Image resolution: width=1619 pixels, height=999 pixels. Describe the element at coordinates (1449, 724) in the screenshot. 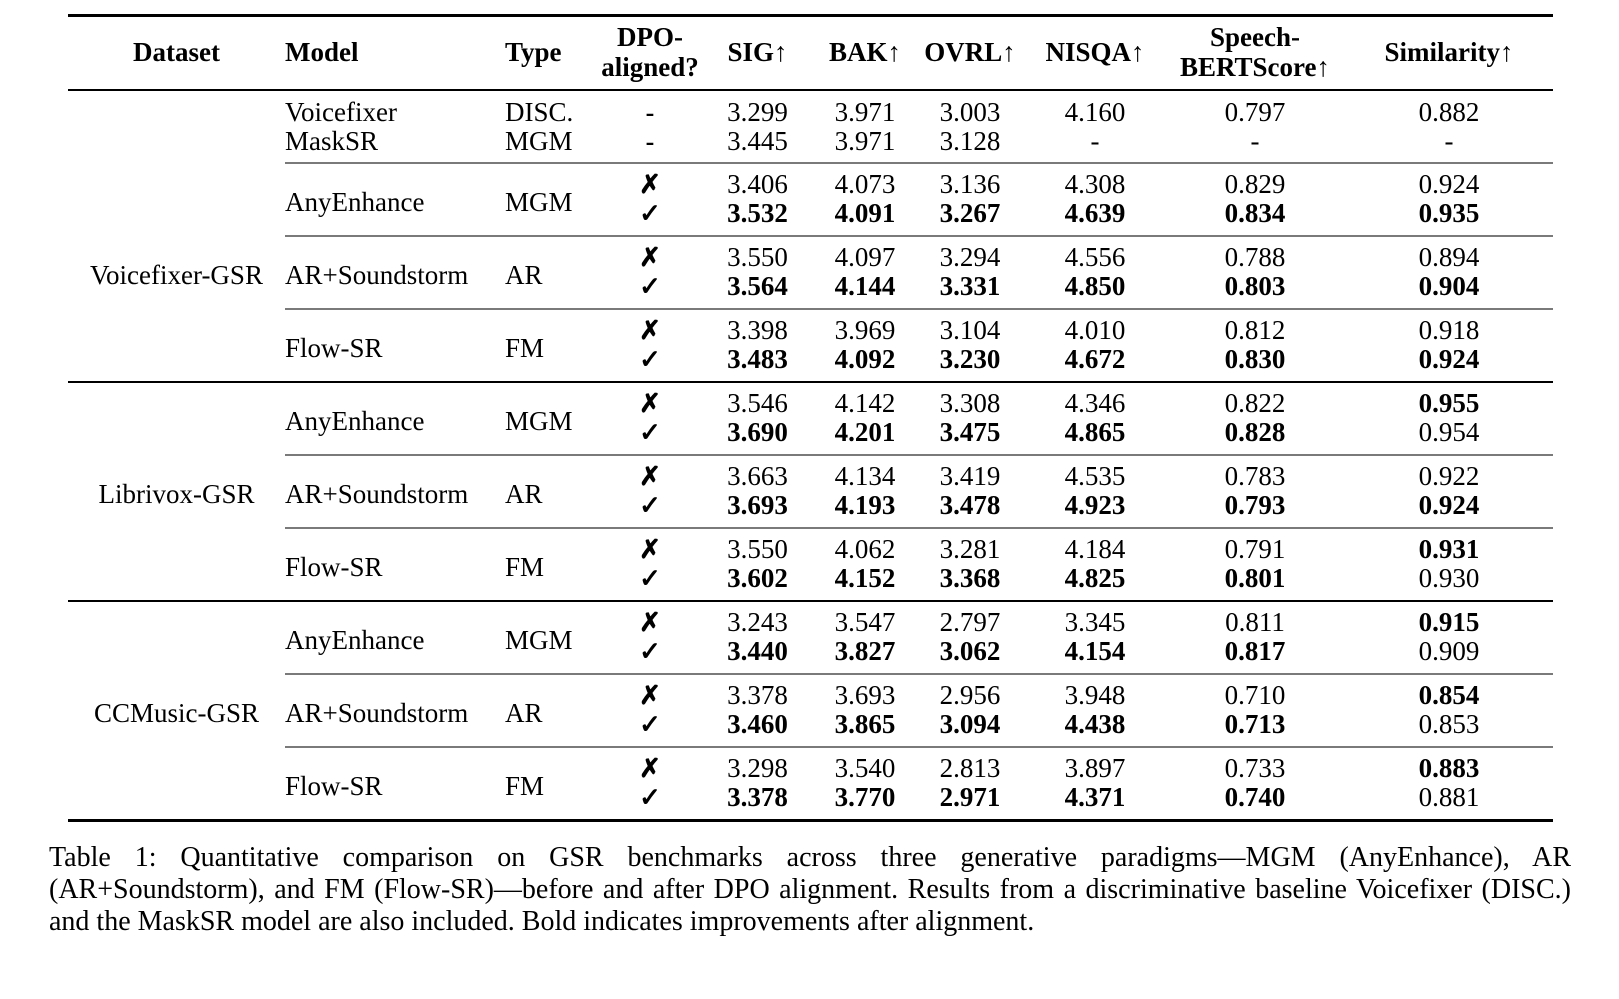

I see `metric-value: 0.853` at that location.